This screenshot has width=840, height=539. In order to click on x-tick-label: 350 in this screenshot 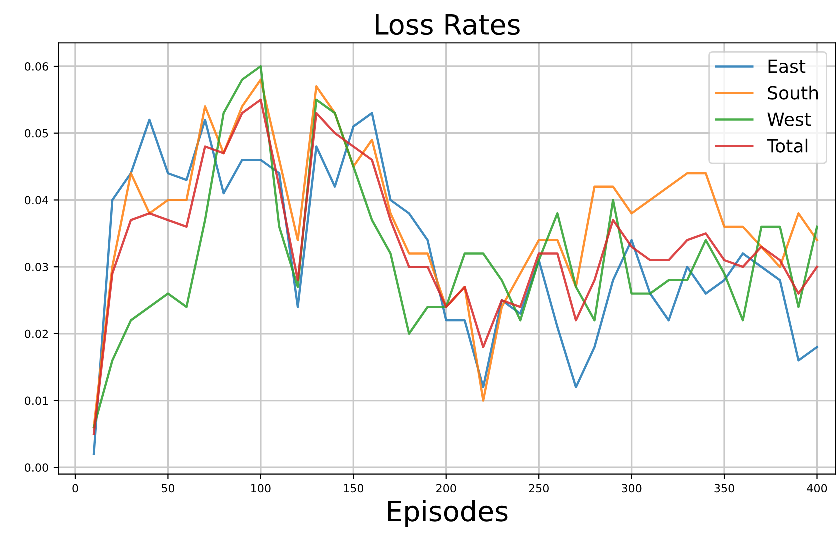, I will do `click(724, 488)`.